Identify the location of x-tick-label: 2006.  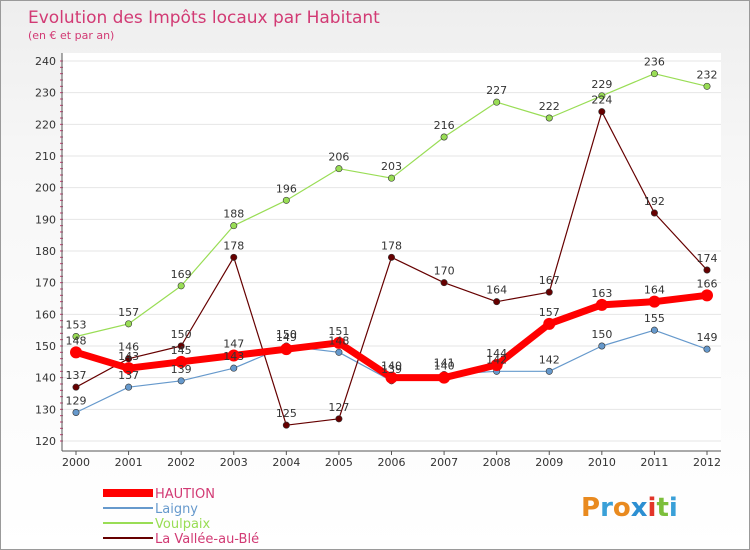
(392, 462).